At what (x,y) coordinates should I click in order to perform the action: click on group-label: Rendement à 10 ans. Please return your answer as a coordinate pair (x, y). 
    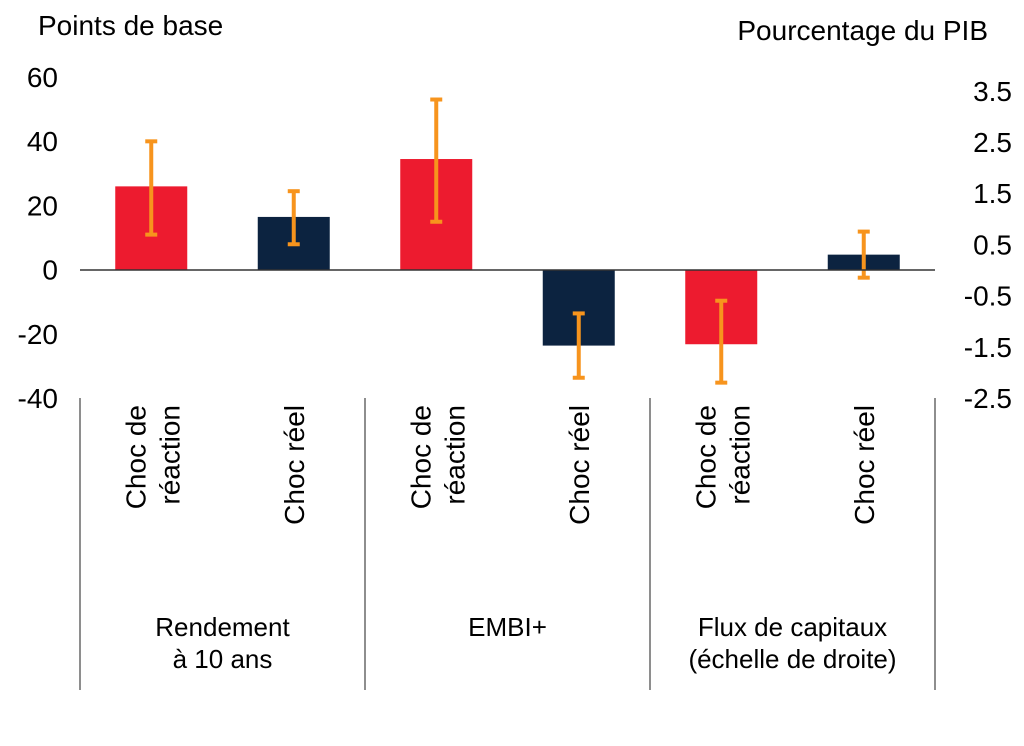
    Looking at the image, I should click on (222, 643).